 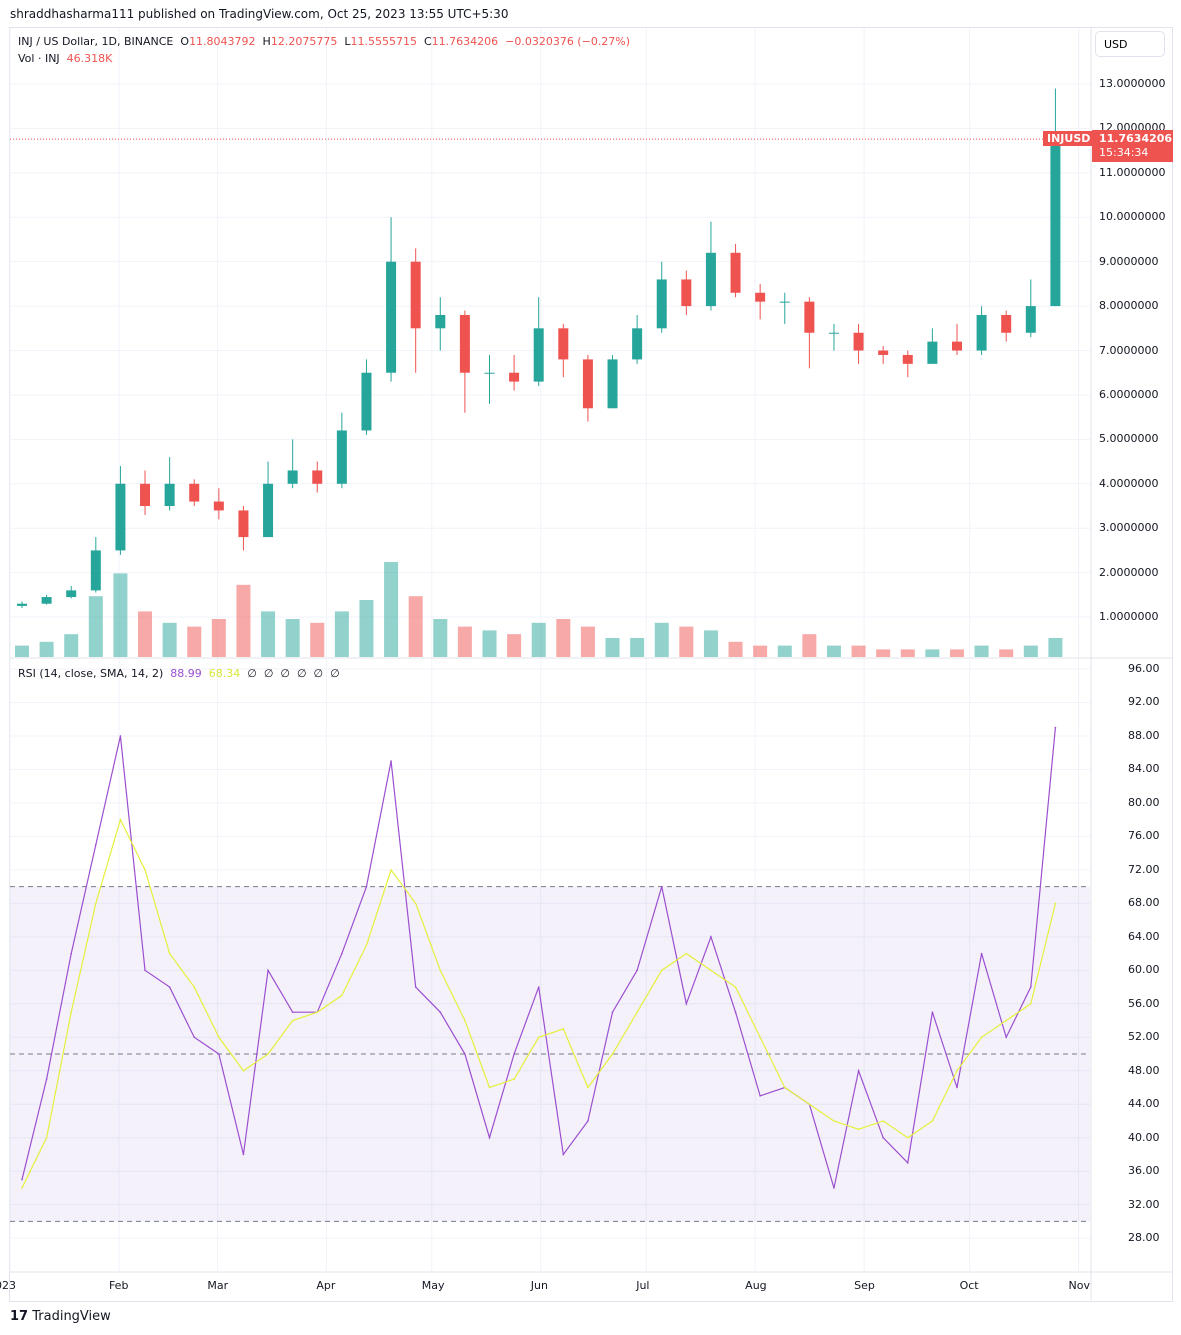 What do you see at coordinates (1144, 1171) in the screenshot?
I see `rsi-tick-label: 36.00` at bounding box center [1144, 1171].